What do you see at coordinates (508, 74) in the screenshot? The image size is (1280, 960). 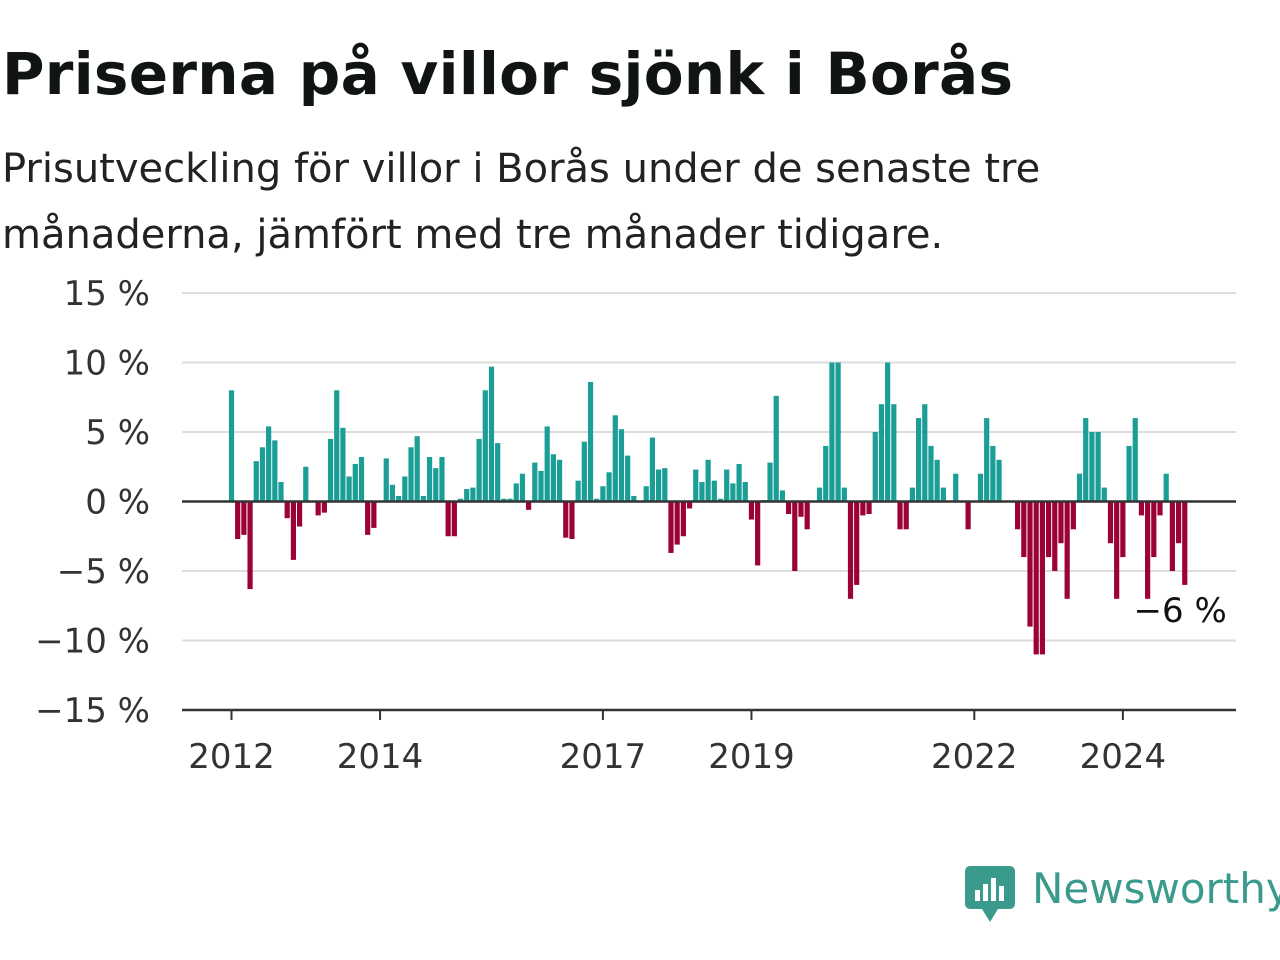 I see `chart-title: Priserna på villor sjönk i Borås` at bounding box center [508, 74].